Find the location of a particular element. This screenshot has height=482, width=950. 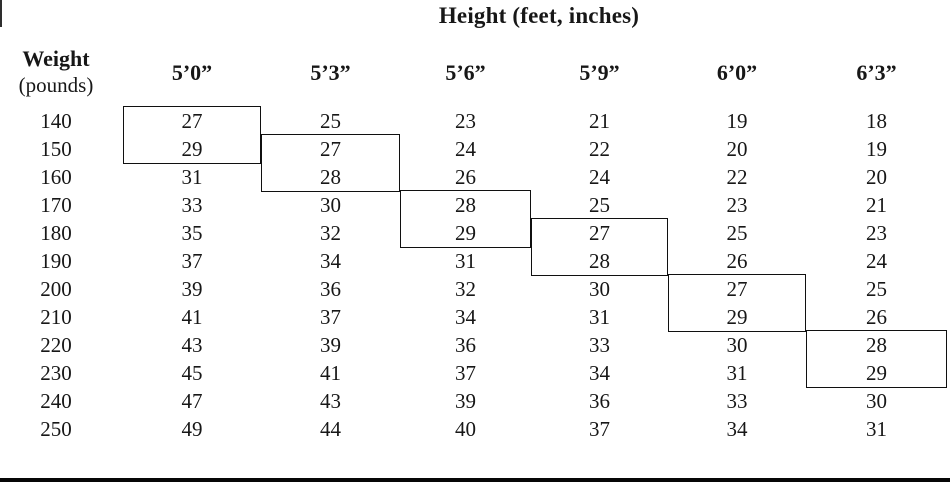

table-title: Height (feet, inches) is located at coordinates (539, 15).